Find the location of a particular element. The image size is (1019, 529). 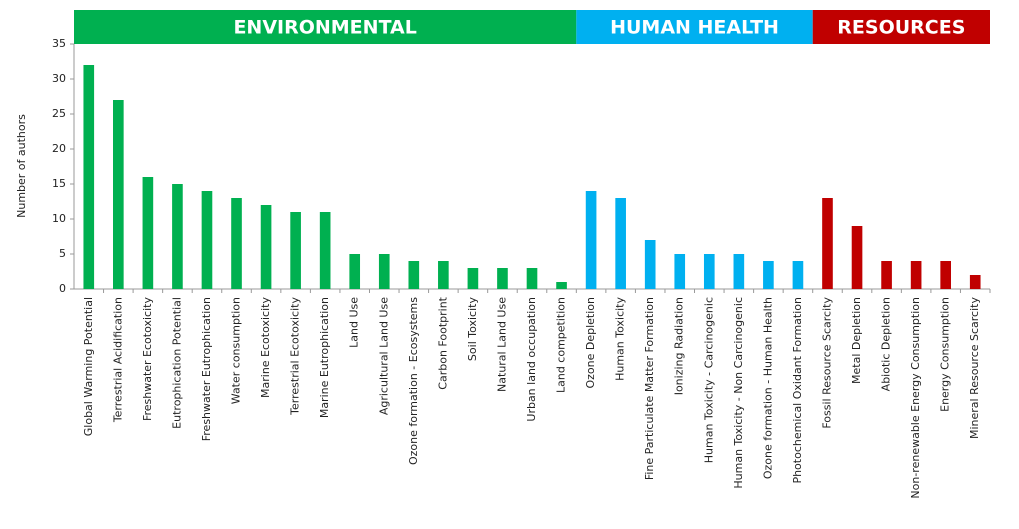

y-tick-label: 10 is located at coordinates (59, 218).